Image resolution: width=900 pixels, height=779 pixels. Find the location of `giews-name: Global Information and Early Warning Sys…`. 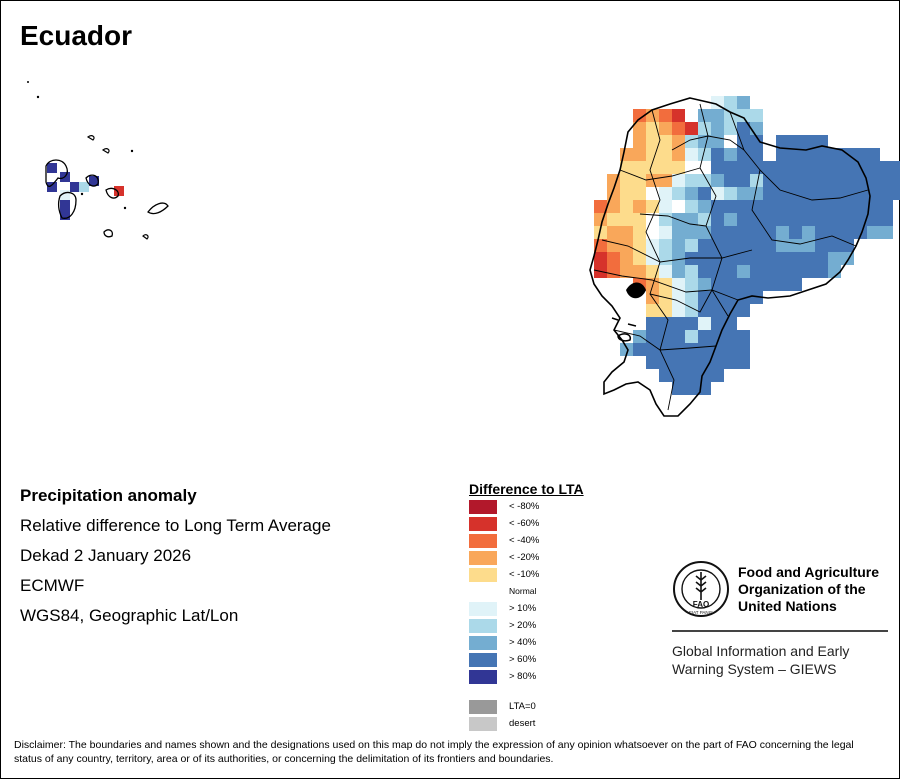

giews-name: Global Information and Early Warning Sys… is located at coordinates (760, 660).